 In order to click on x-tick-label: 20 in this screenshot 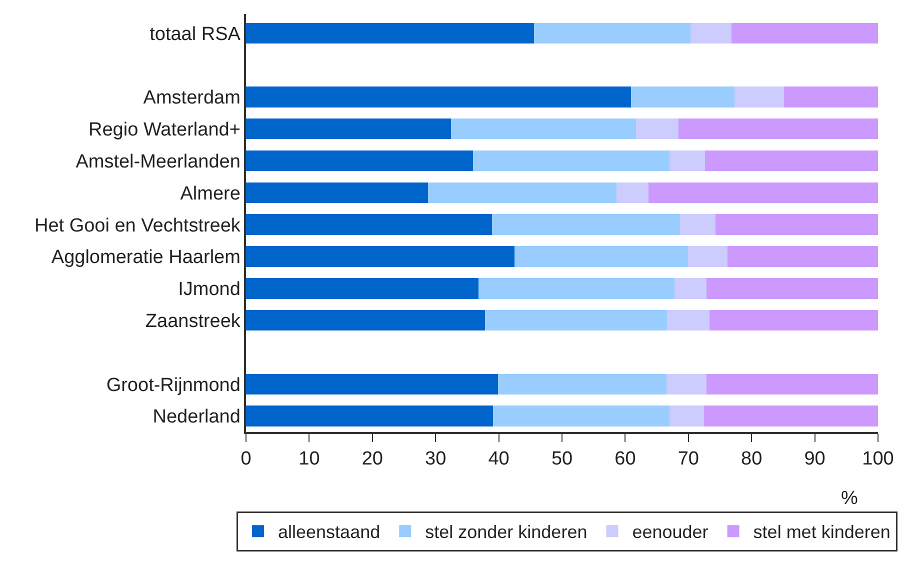, I will do `click(372, 459)`.